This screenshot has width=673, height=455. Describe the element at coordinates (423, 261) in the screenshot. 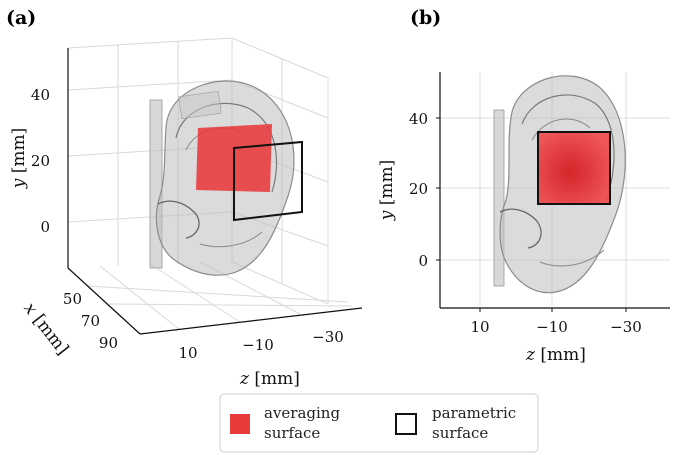

I see `panel-b-y-tick-0: 0` at that location.